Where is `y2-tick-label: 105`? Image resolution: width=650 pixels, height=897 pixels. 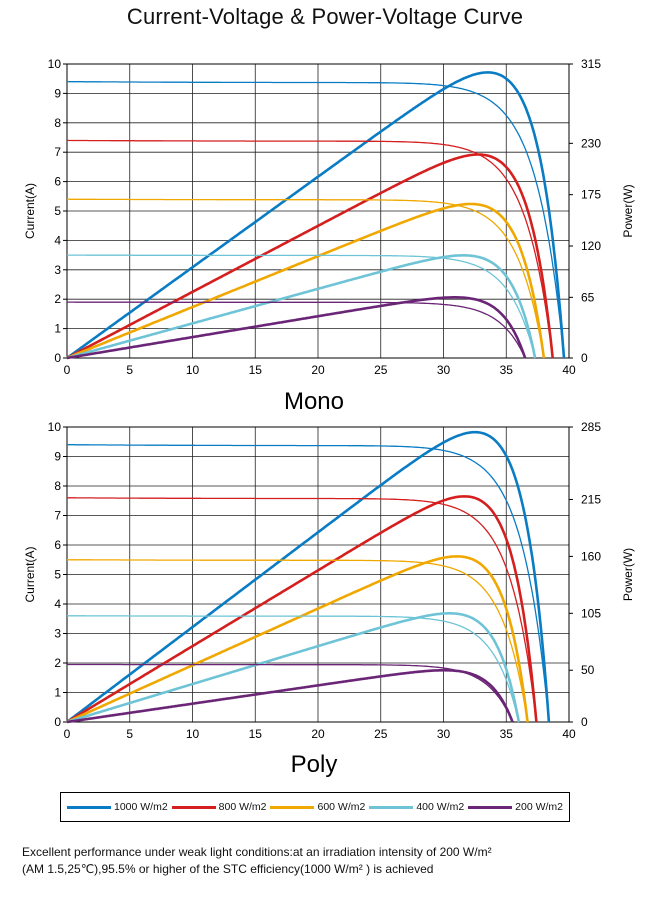
y2-tick-label: 105 is located at coordinates (591, 613).